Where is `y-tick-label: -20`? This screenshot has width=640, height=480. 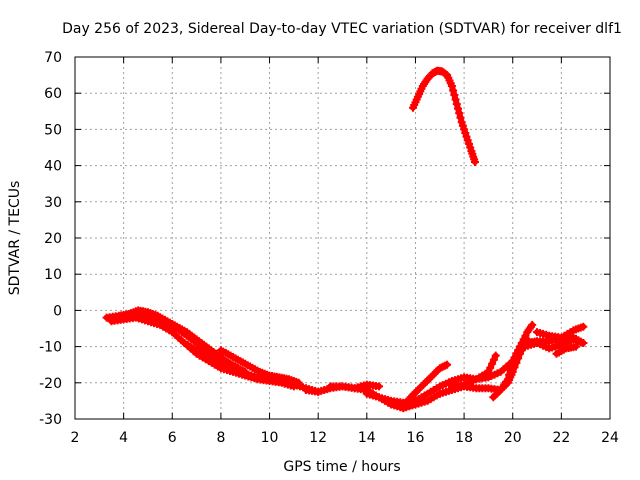 y-tick-label: -20 is located at coordinates (50, 384).